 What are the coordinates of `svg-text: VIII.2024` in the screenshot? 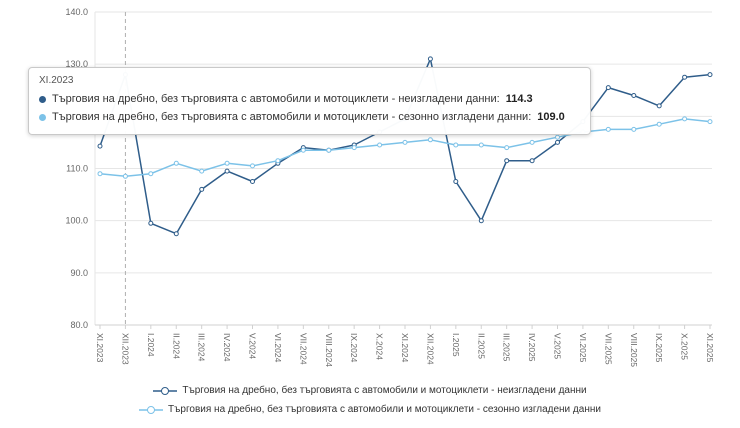 It's located at (329, 350).